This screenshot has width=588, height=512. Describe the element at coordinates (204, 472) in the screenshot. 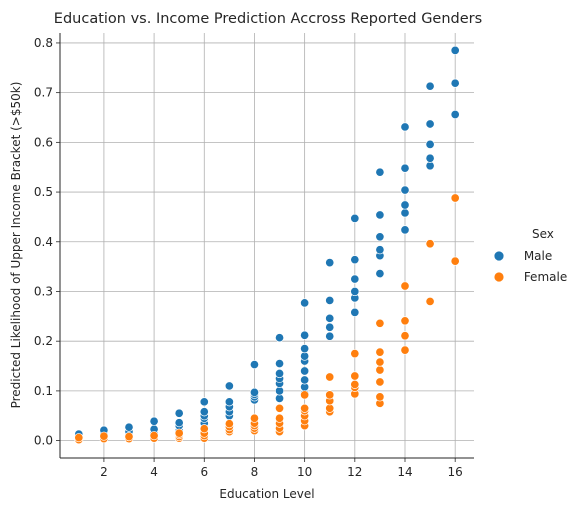

I see `x-tick-label: 6` at that location.